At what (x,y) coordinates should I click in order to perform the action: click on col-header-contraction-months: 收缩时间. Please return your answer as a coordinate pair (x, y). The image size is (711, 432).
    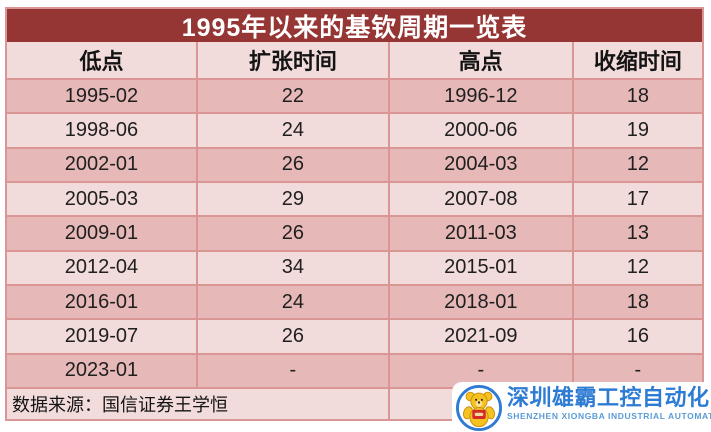
    Looking at the image, I should click on (637, 61).